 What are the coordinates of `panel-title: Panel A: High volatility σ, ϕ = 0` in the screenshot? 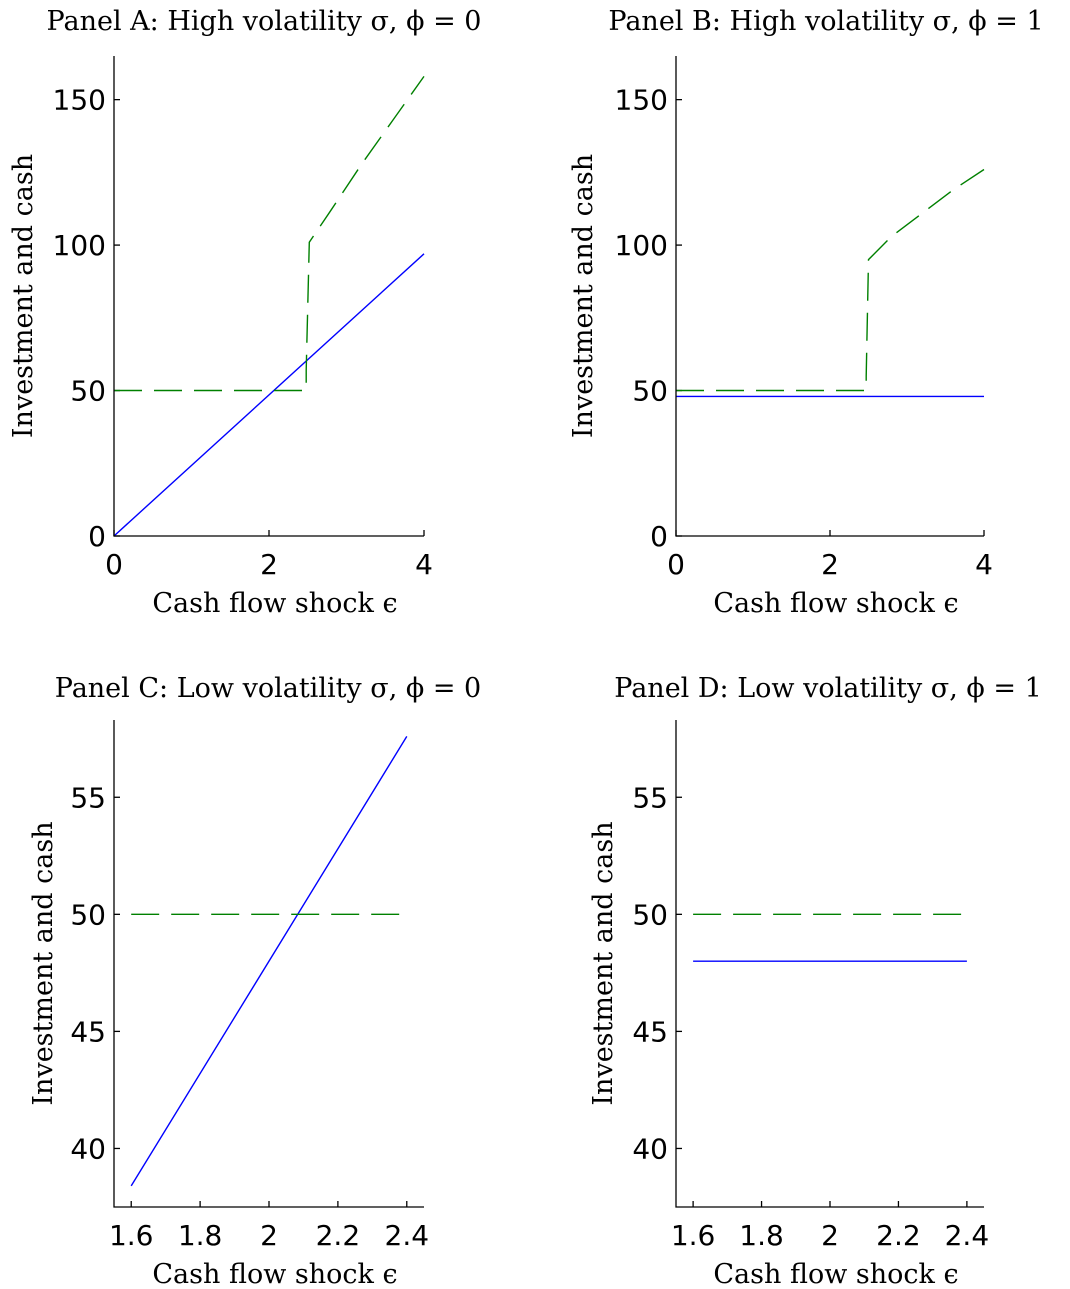 It's located at (264, 21).